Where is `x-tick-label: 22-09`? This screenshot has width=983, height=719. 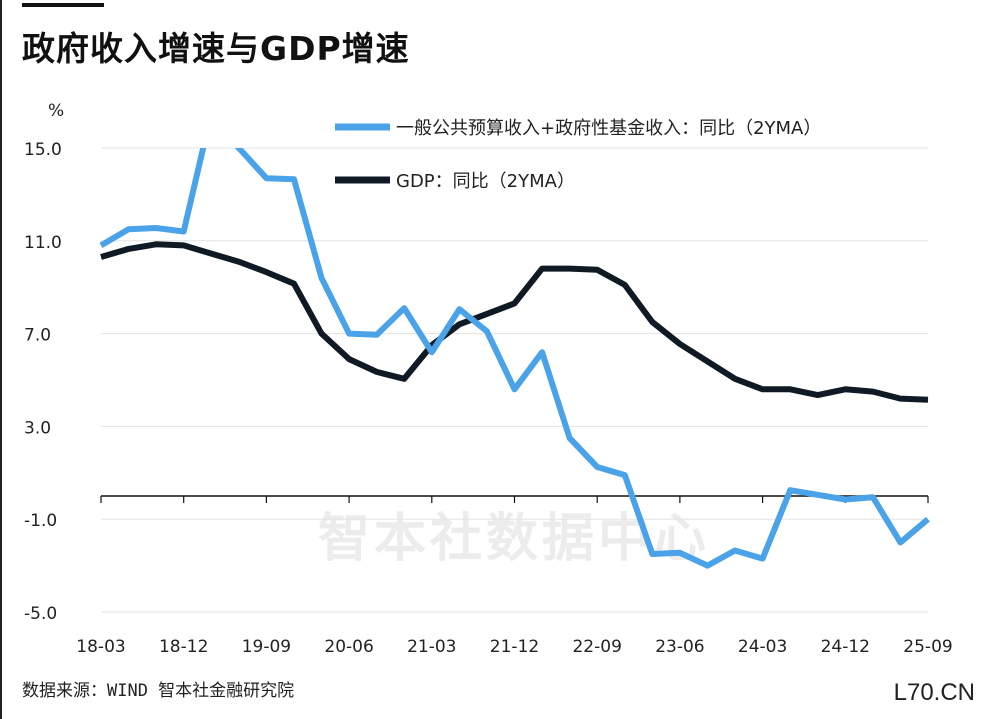 x-tick-label: 22-09 is located at coordinates (596, 647).